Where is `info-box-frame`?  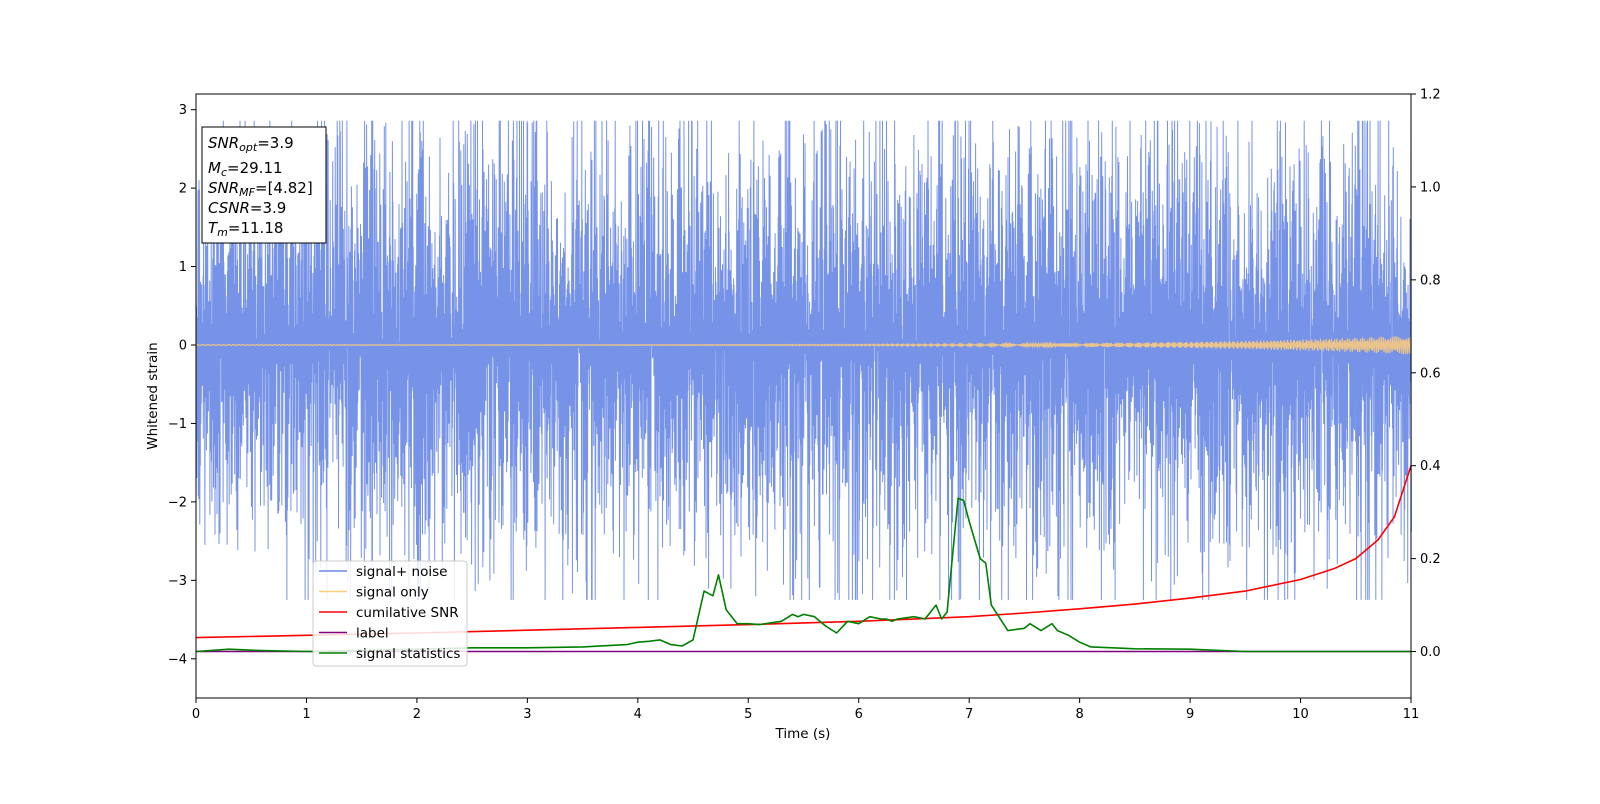
info-box-frame is located at coordinates (264, 185).